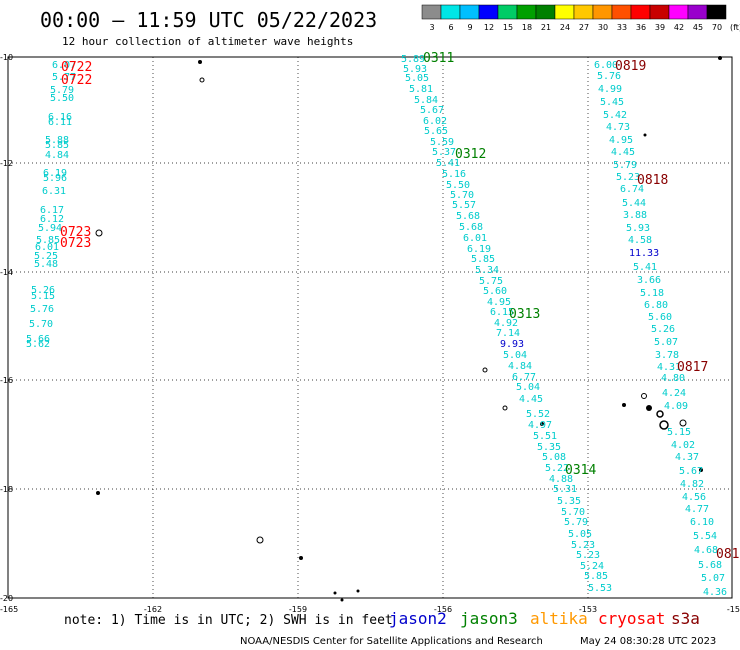 This screenshot has height=650, width=740. I want to click on wave-height-value: 7.14, so click(508, 333).